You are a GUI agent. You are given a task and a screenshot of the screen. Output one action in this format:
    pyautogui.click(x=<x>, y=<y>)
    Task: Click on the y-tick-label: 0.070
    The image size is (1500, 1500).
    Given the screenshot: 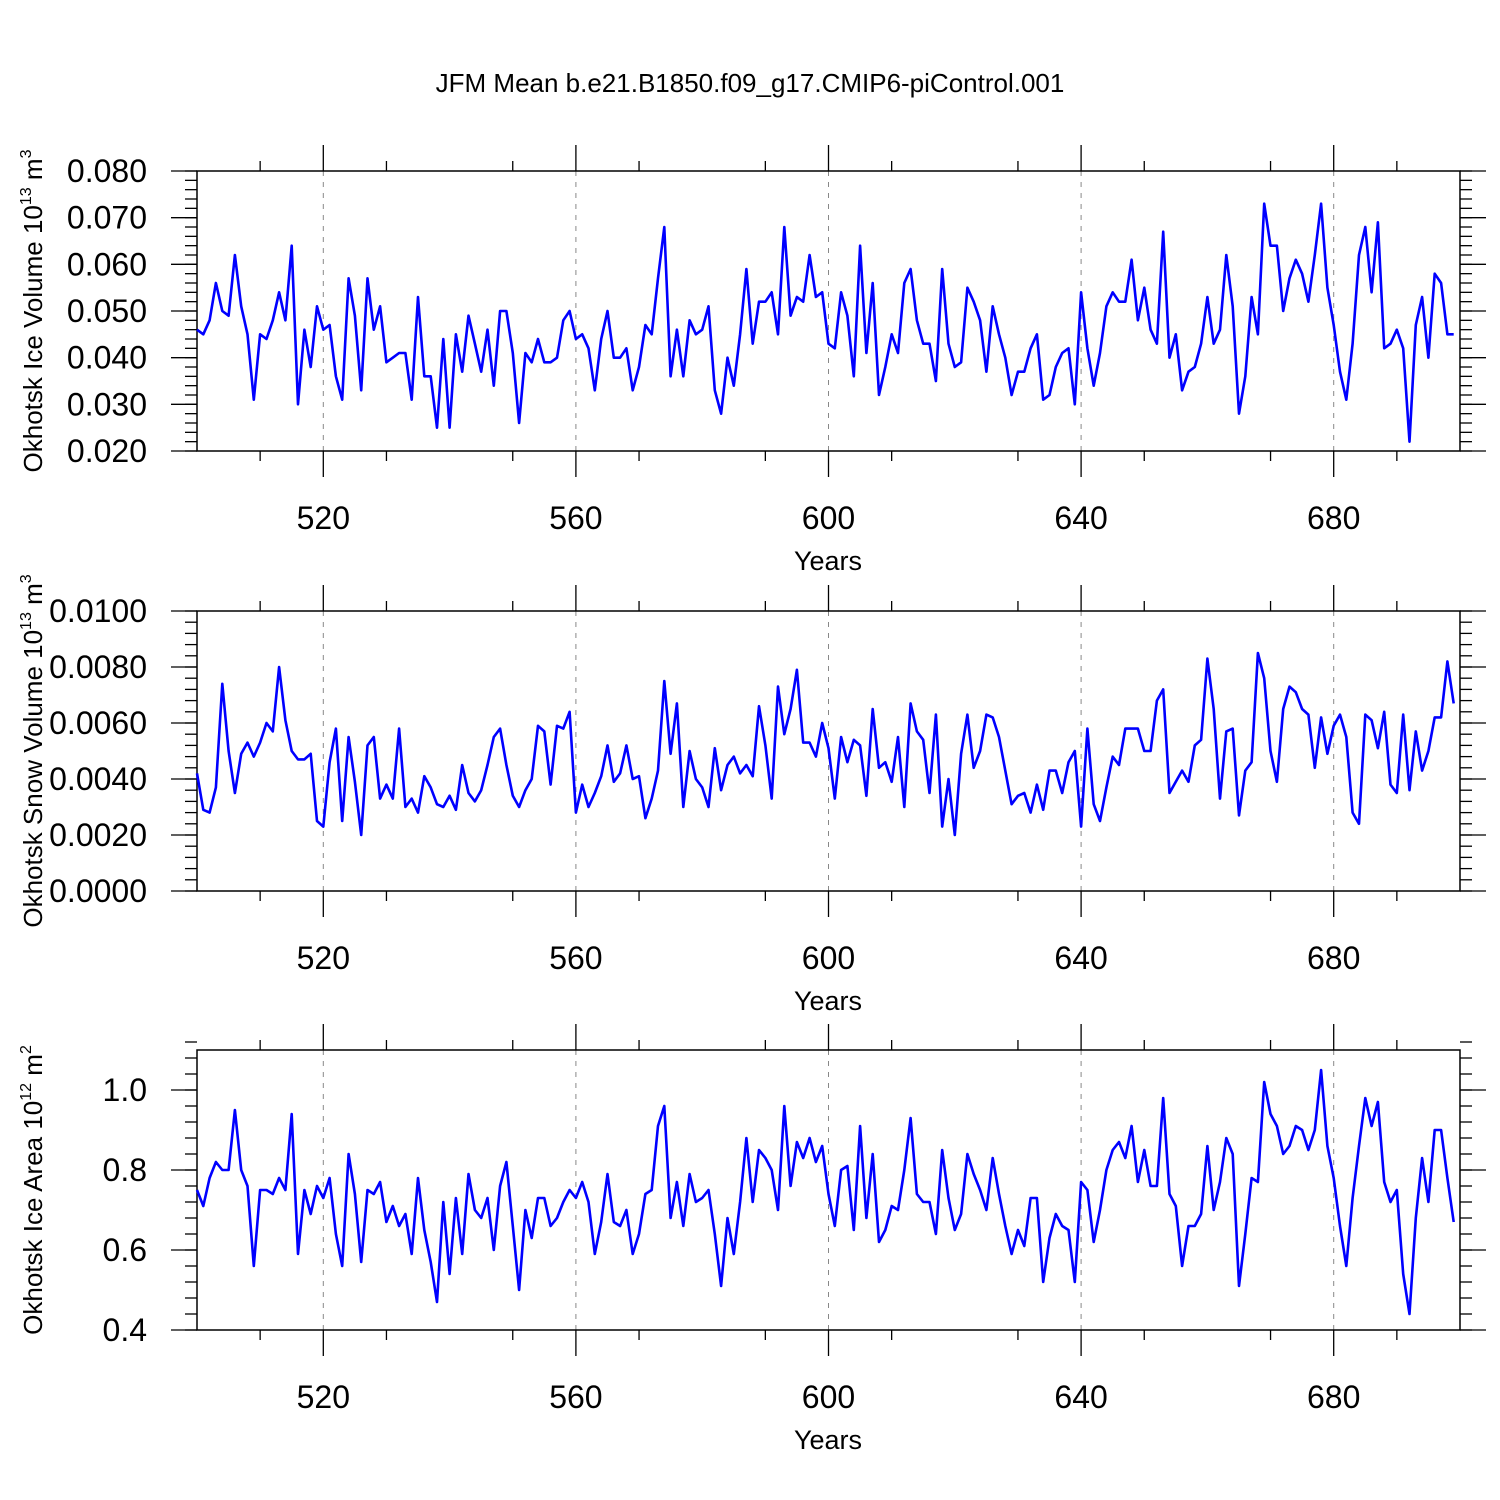 What is the action you would take?
    pyautogui.click(x=107, y=218)
    